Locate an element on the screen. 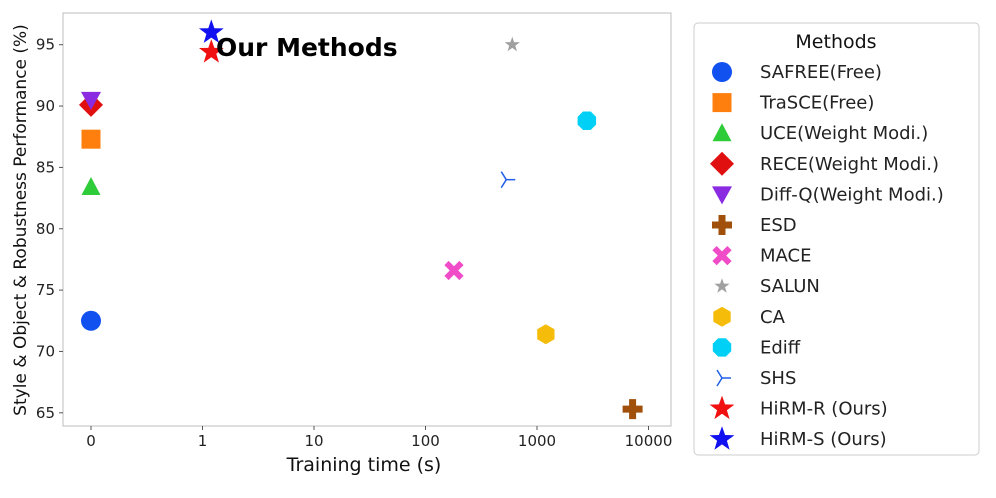 The image size is (996, 498). y-tick-label: 90 is located at coordinates (45, 106).